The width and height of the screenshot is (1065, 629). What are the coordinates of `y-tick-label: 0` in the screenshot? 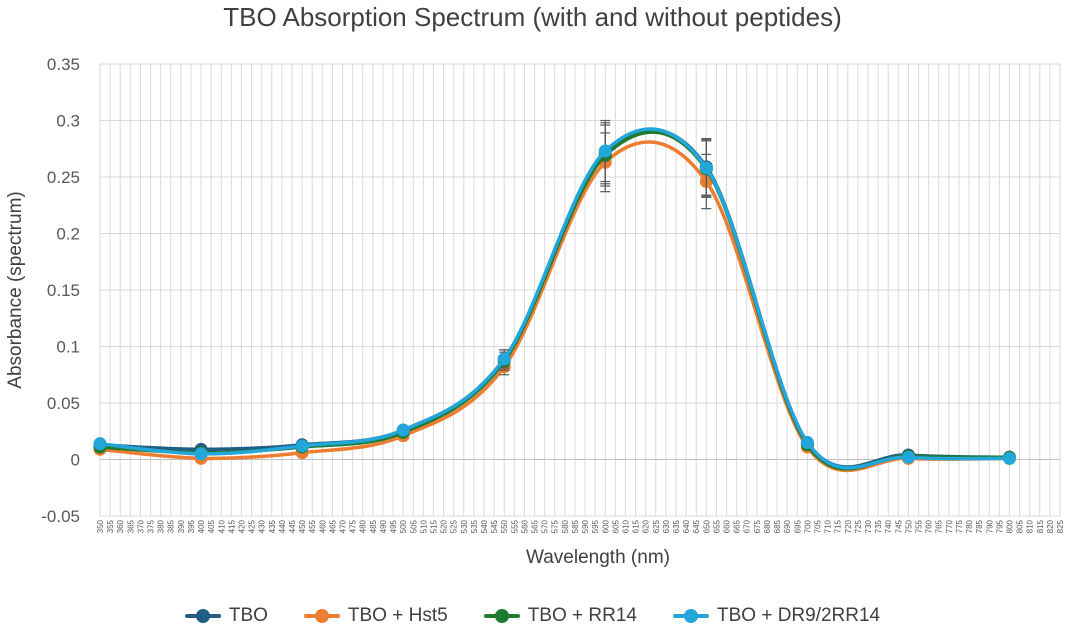 It's located at (75, 460).